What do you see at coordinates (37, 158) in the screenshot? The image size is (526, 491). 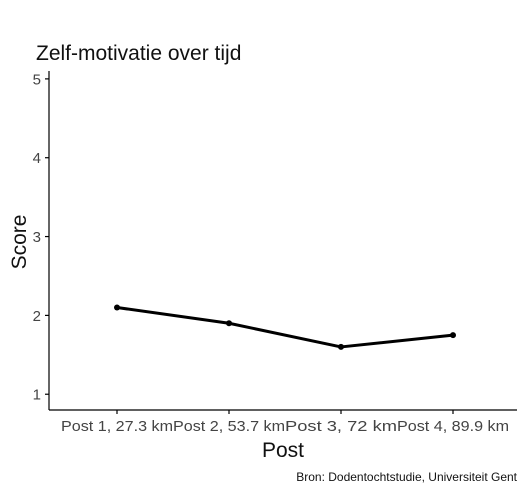 I see `y-tick-label: 4` at bounding box center [37, 158].